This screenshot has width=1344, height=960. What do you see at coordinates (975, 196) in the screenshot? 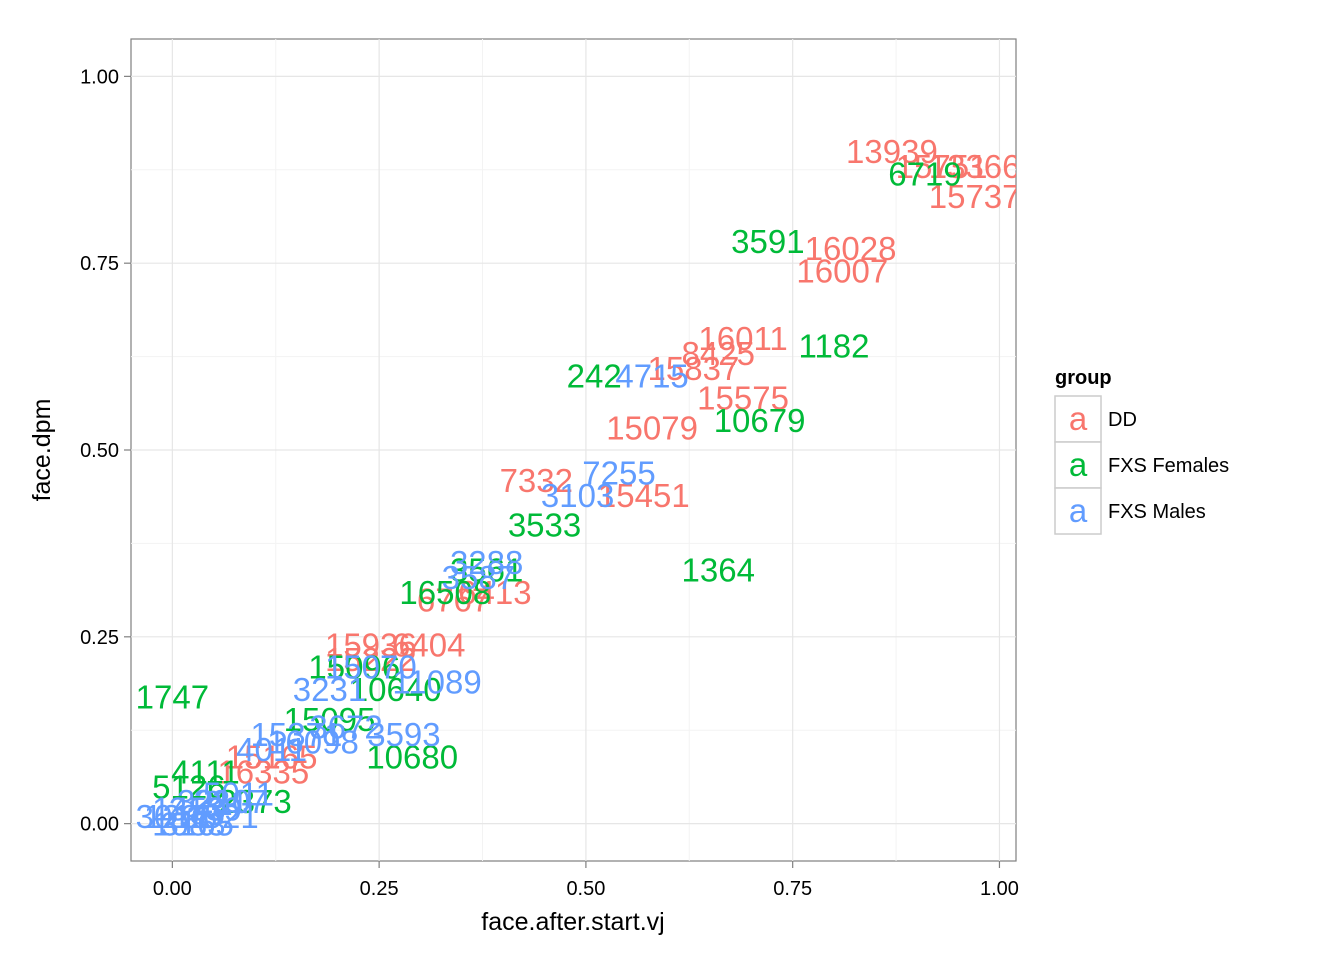
I see `point-label-dd: 15737` at bounding box center [975, 196].